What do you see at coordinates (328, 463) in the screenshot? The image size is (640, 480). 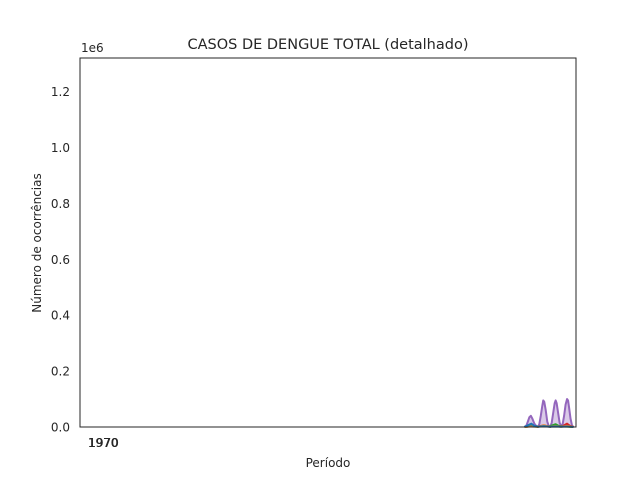 I see `x-axis-label: Período` at bounding box center [328, 463].